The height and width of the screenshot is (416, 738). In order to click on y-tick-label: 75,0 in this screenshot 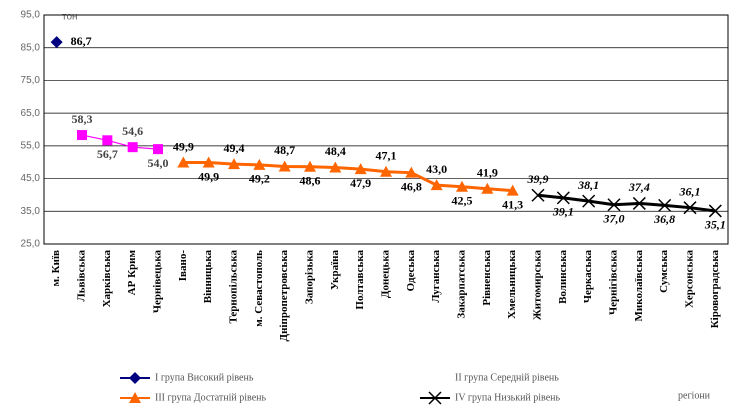, I will do `click(31, 80)`.